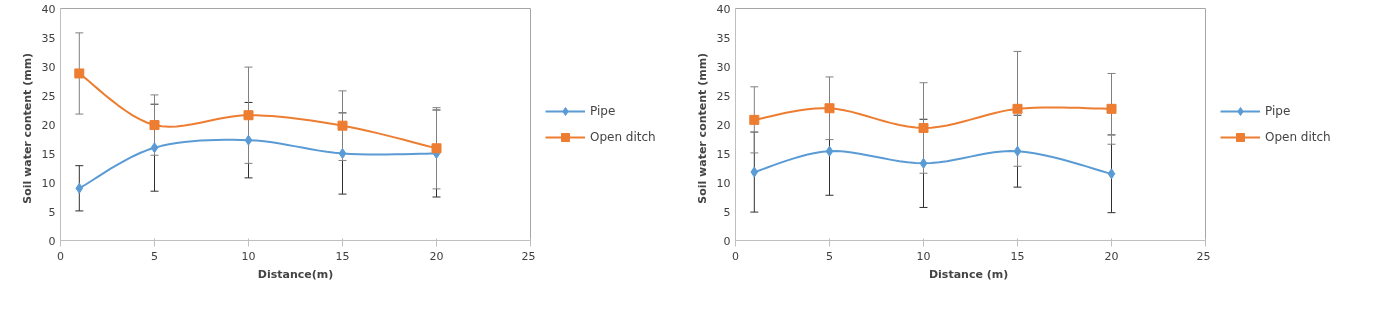  Describe the element at coordinates (295, 274) in the screenshot. I see `x-axis-title: Distance(m)` at that location.